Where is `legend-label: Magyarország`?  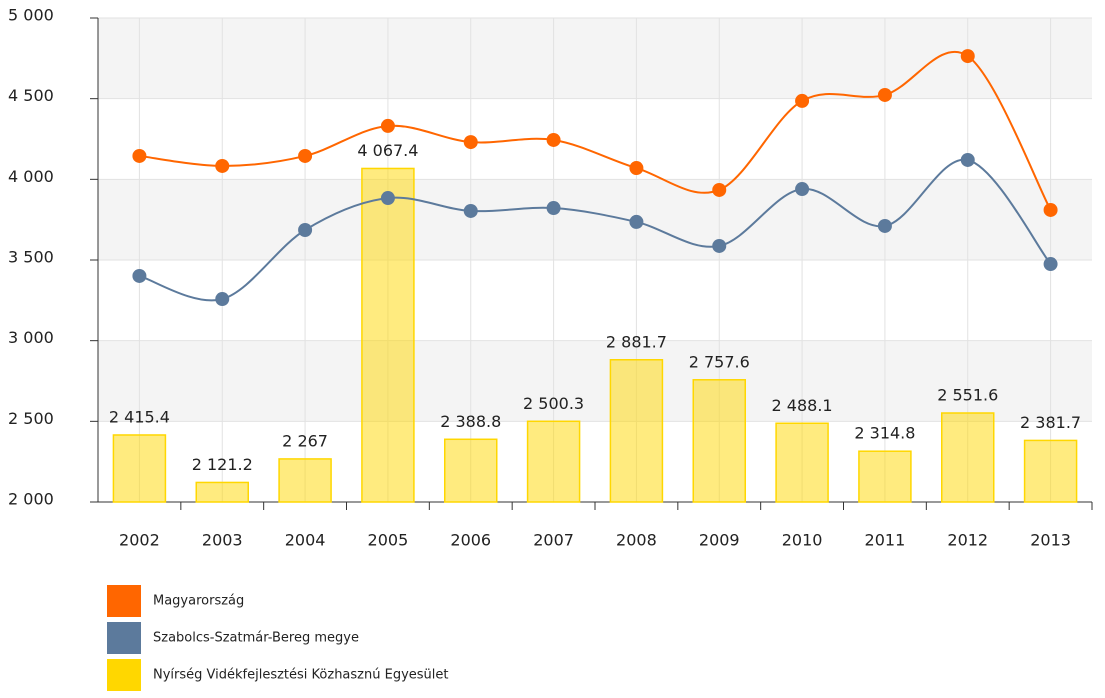 legend-label: Magyarország is located at coordinates (198, 601).